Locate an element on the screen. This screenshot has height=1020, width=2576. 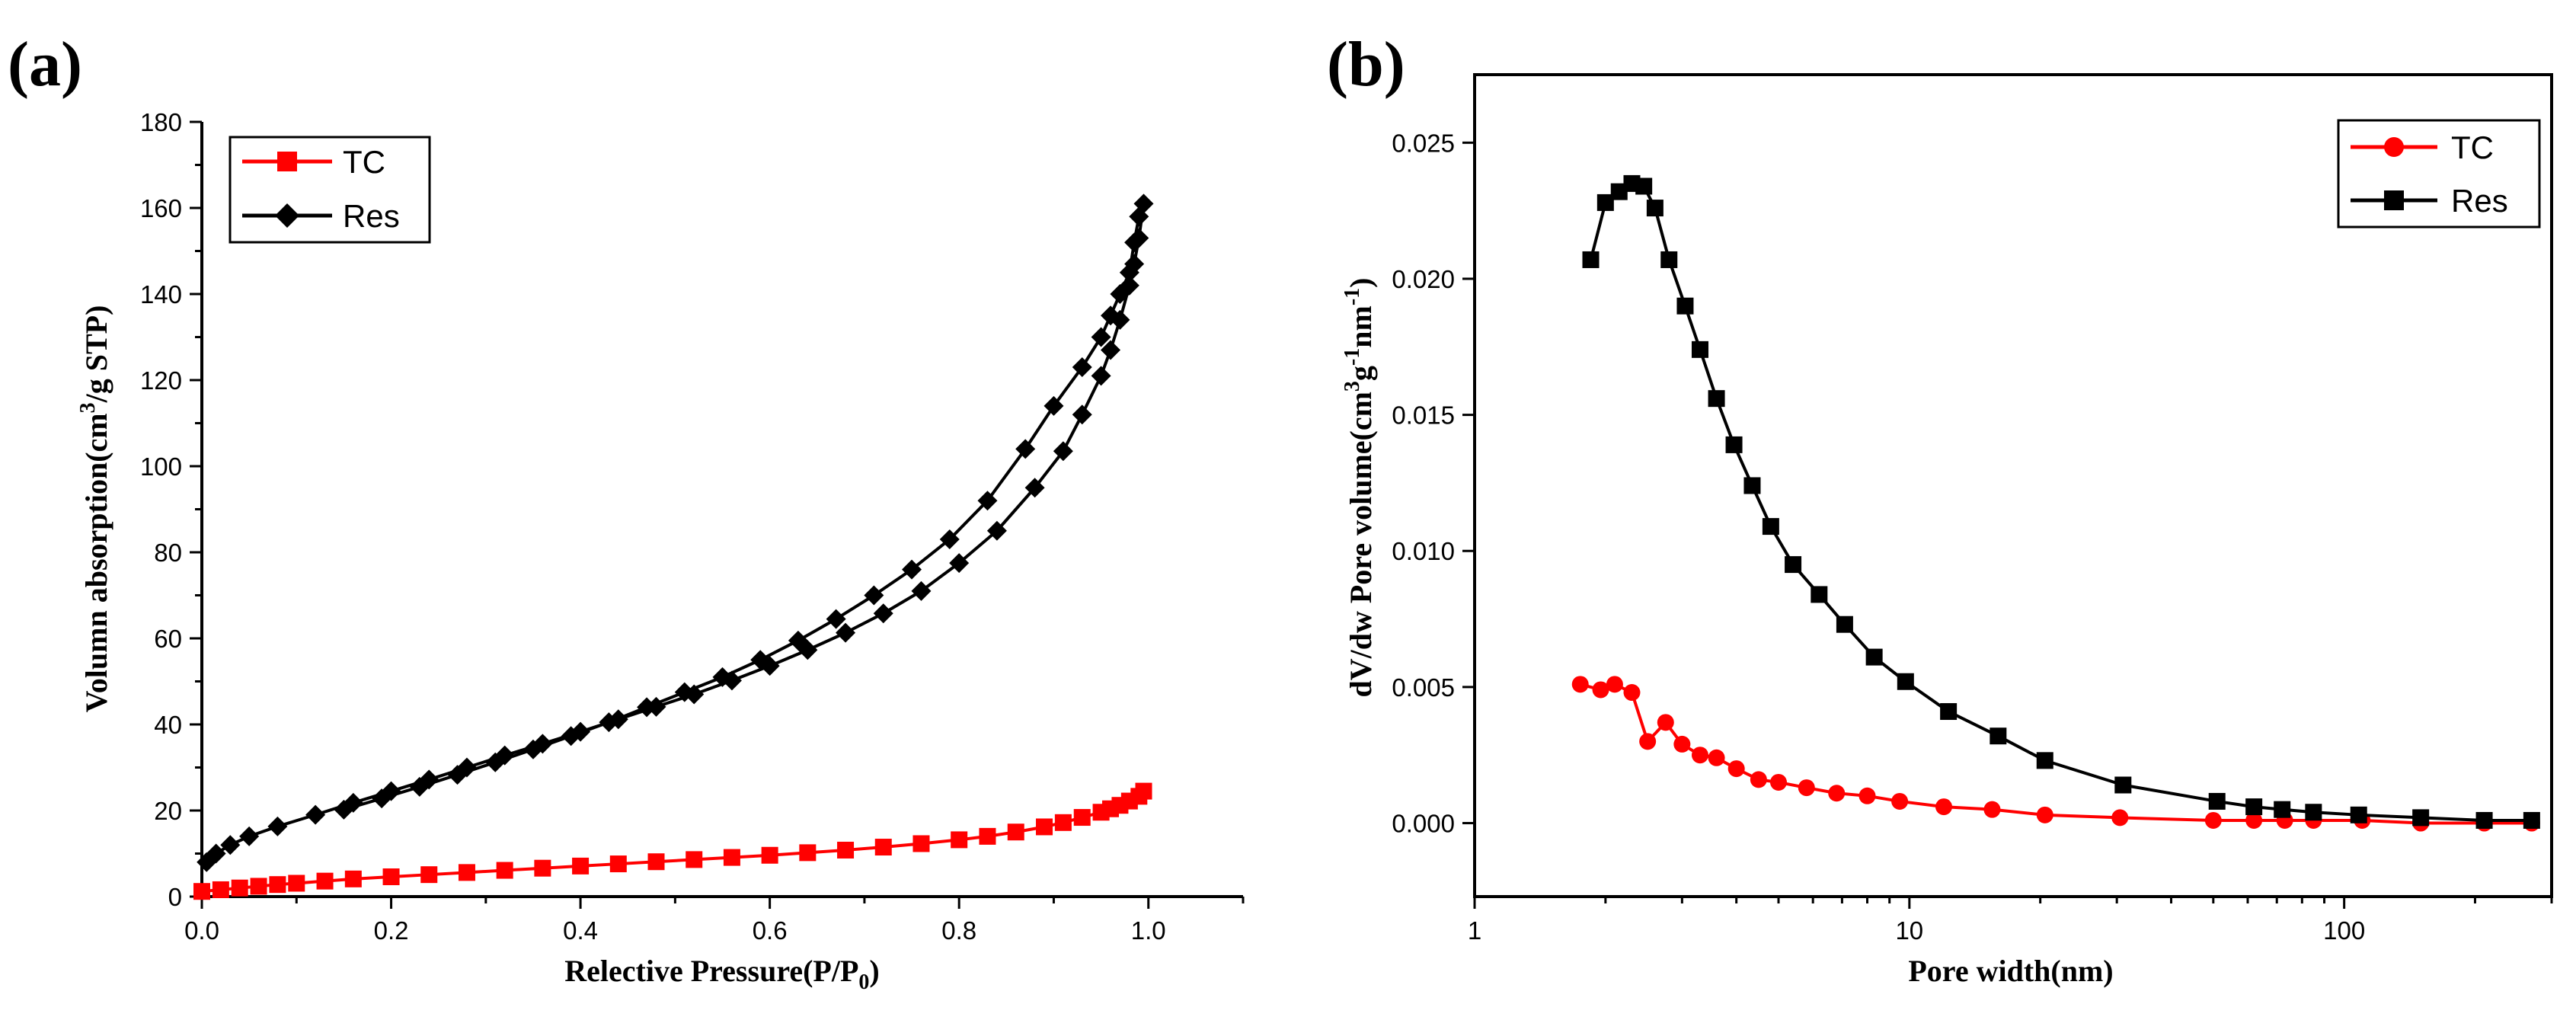
panel-a-y-tick-label: 140 is located at coordinates (161, 294).